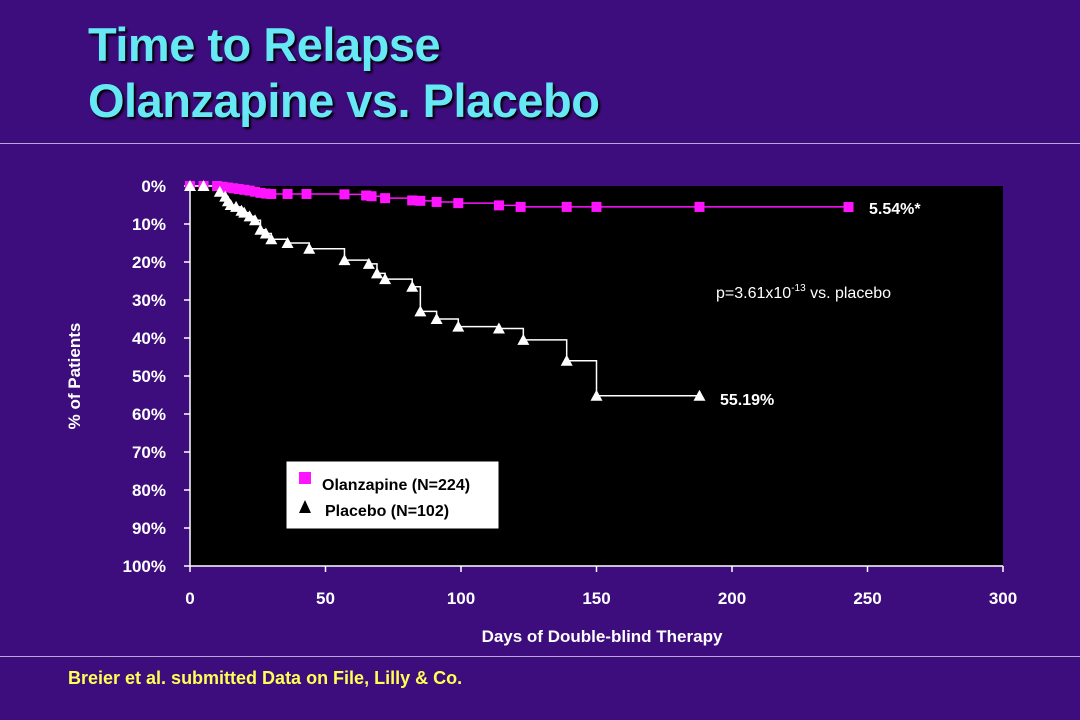 The image size is (1080, 720). Describe the element at coordinates (540, 656) in the screenshot. I see `bottom-divider` at that location.